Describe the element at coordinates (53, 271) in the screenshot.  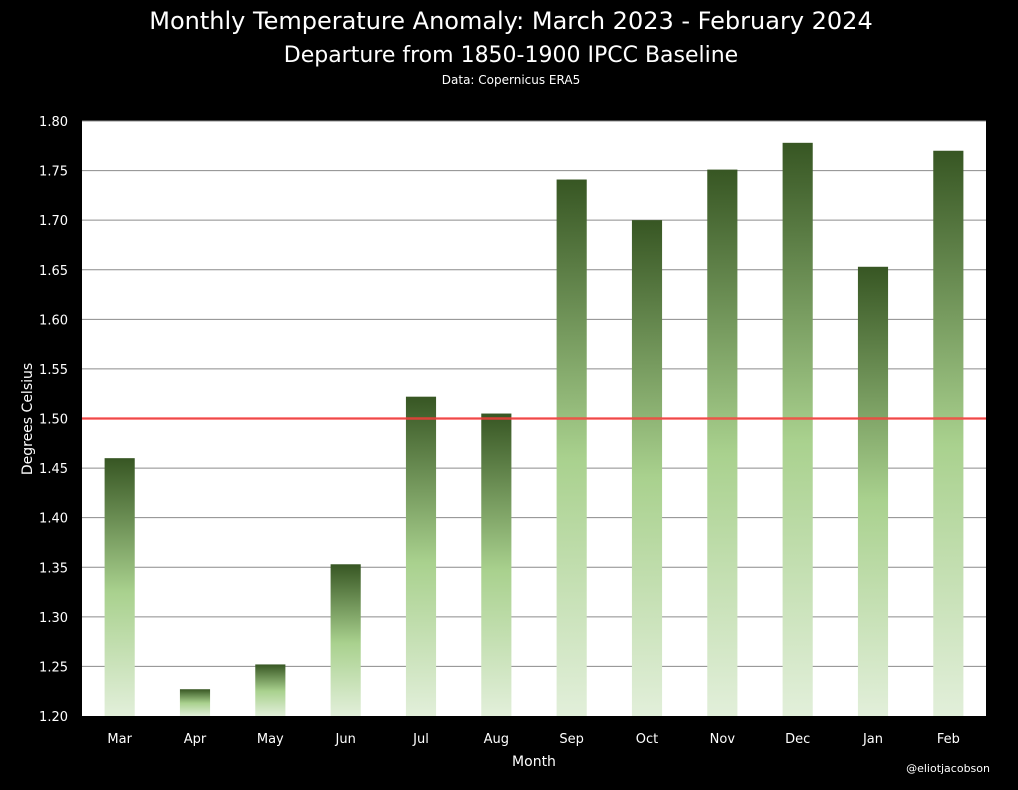
I see `y-tick-label: 1.65` at that location.